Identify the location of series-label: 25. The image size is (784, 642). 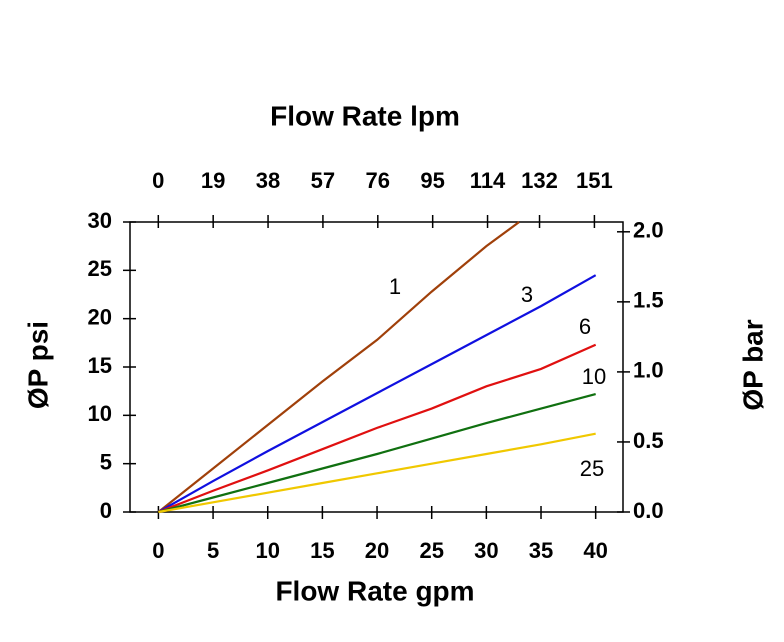
(592, 468).